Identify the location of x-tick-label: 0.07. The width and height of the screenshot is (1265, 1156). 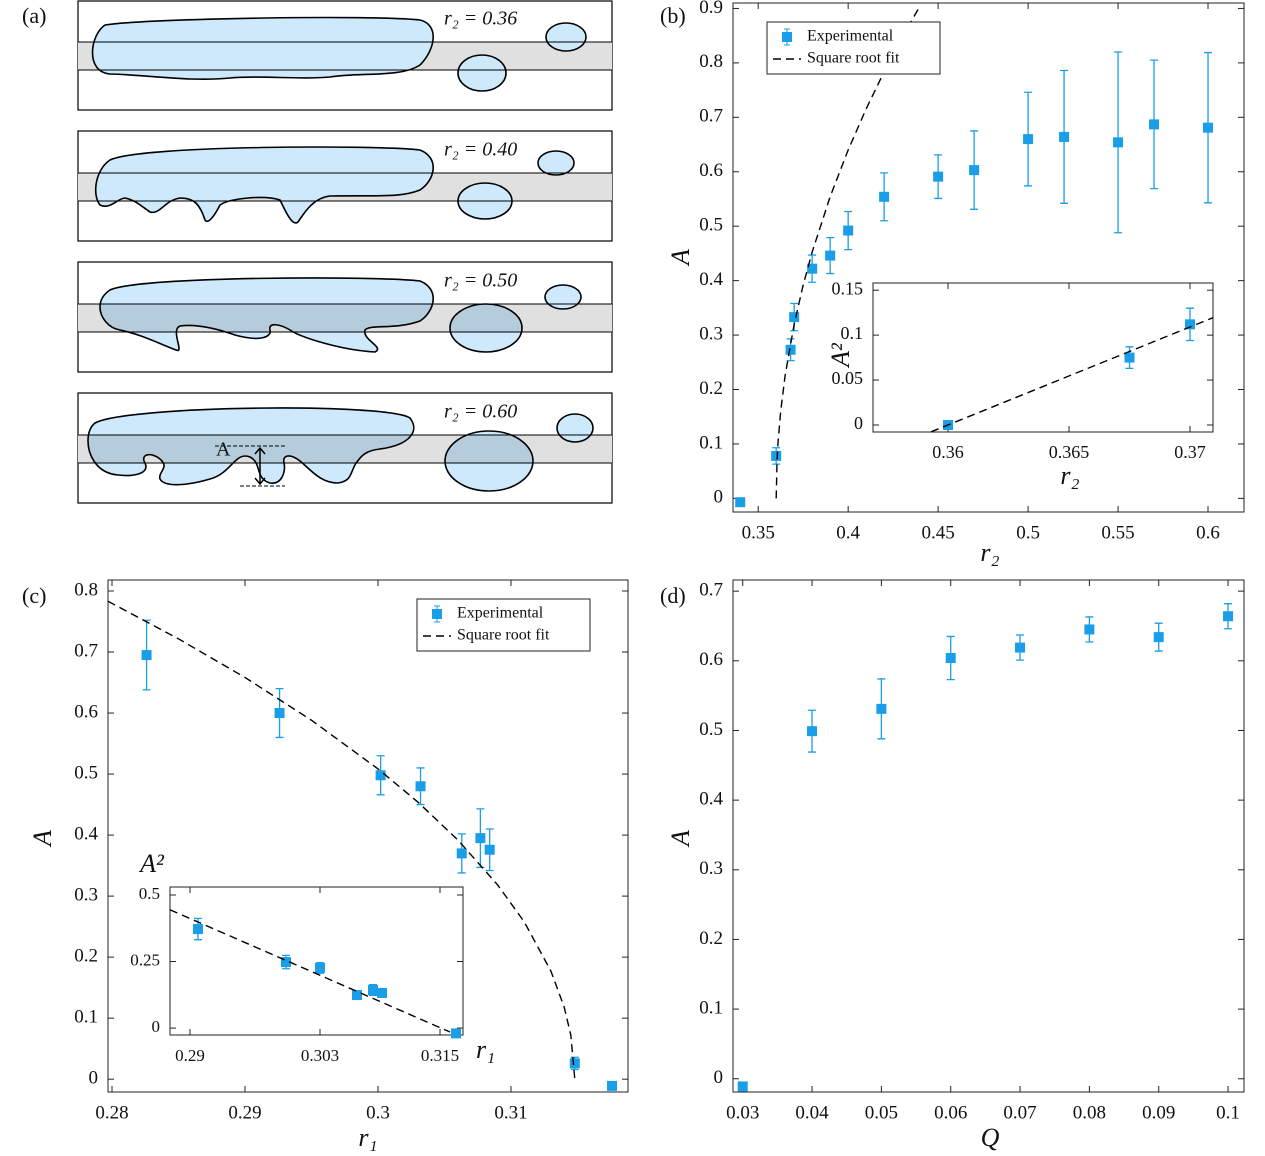
(1019, 1112).